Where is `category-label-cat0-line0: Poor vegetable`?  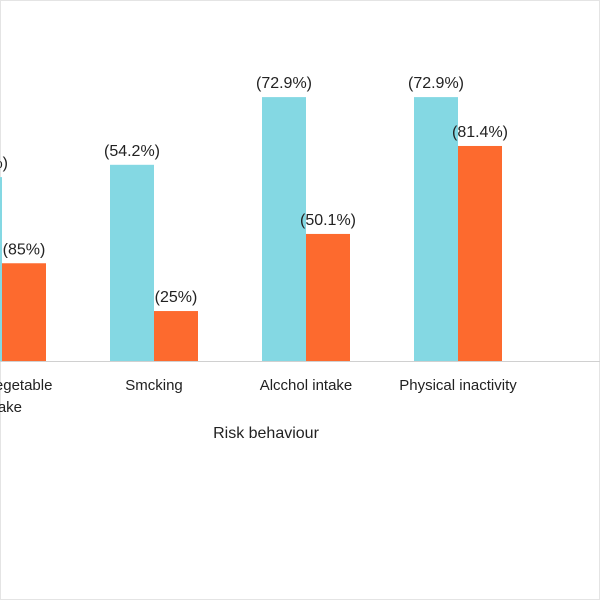
category-label-cat0-line0: Poor vegetable is located at coordinates (26, 385).